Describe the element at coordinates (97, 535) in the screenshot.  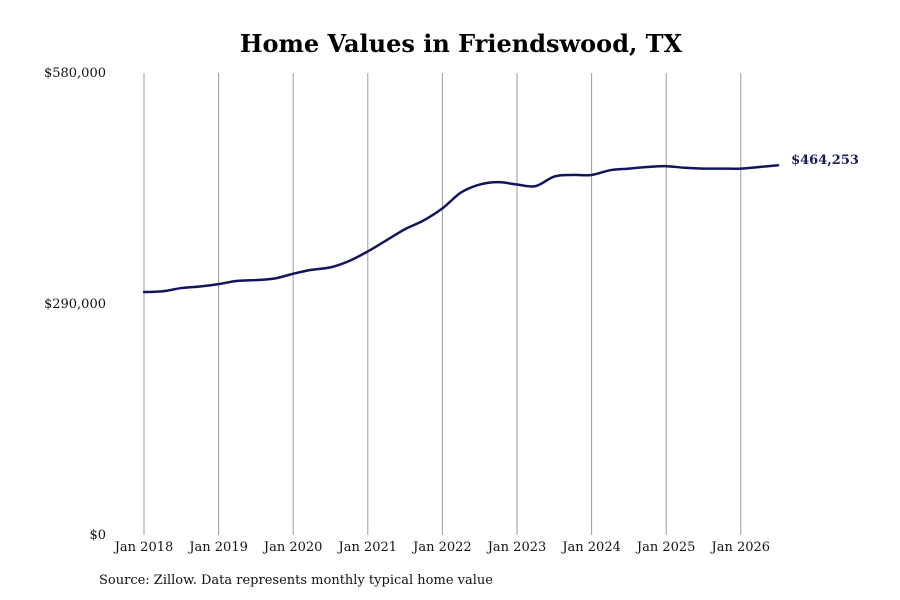
I see `y-tick-label: $0` at that location.